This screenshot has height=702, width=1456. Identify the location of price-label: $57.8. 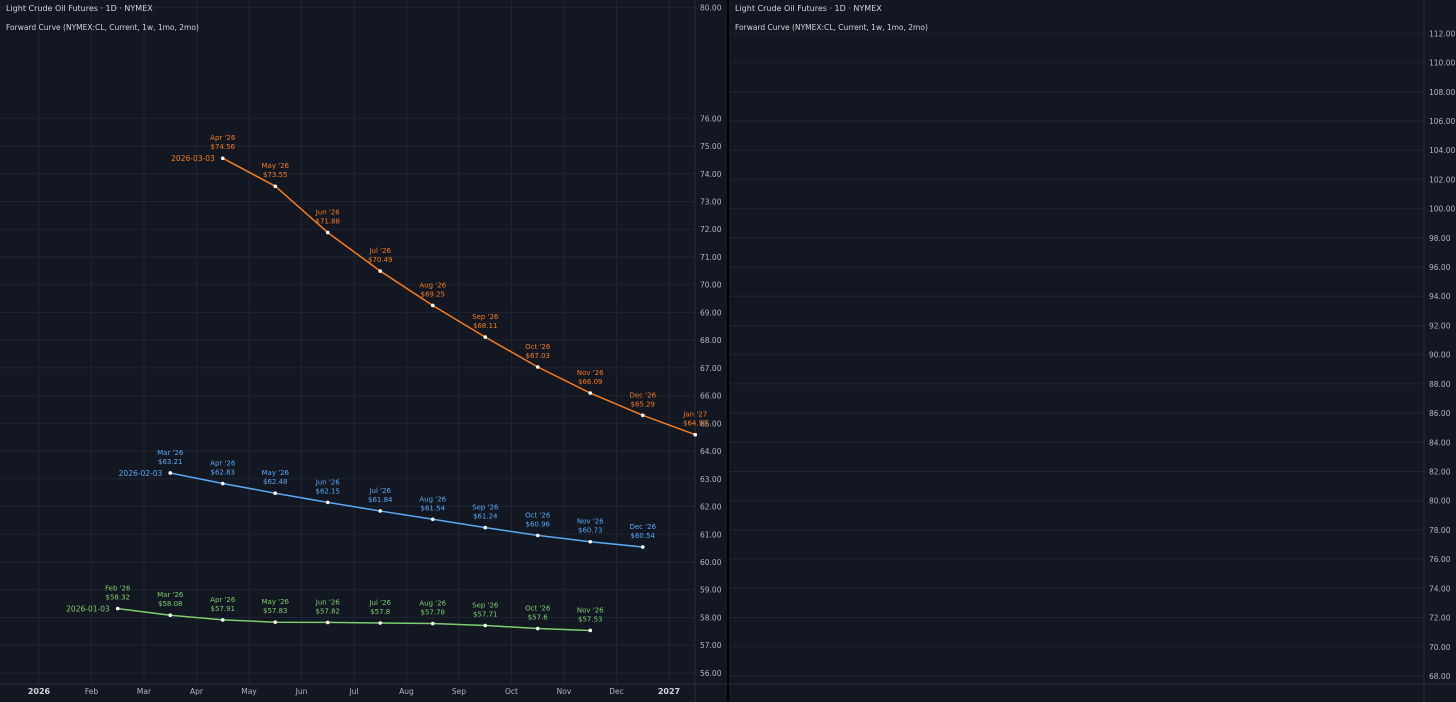
(380, 612).